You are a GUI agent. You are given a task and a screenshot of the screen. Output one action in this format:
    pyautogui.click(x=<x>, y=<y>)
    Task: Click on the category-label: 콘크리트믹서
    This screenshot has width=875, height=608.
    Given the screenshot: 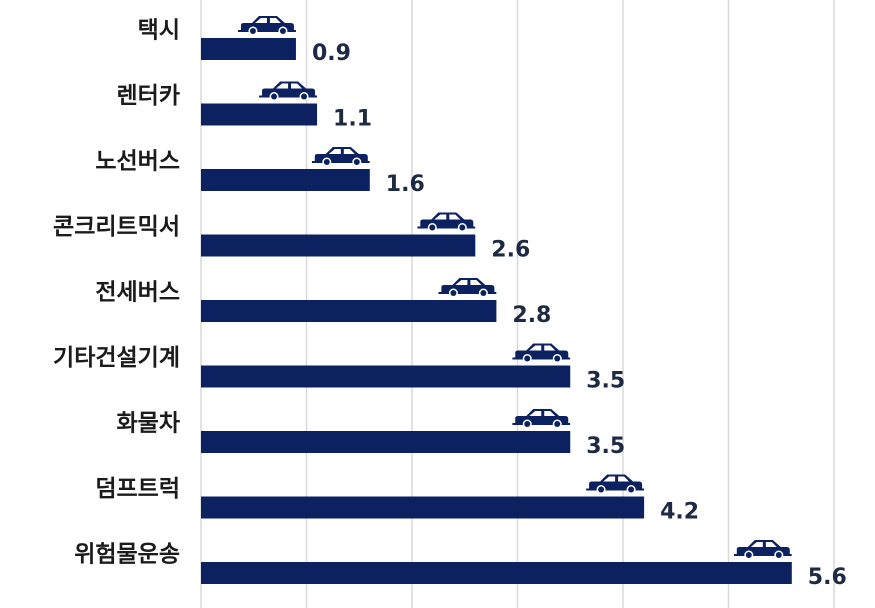 What is the action you would take?
    pyautogui.click(x=116, y=227)
    